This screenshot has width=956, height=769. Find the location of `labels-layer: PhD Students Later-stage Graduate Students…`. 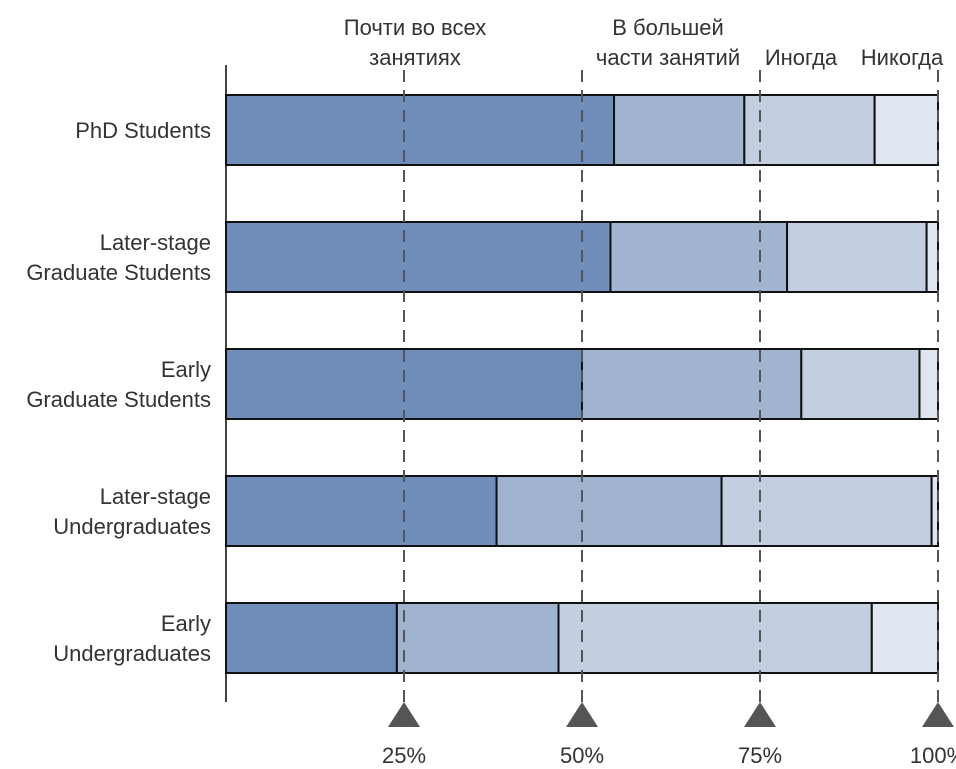

labels-layer: PhD Students Later-stage Graduate Students… is located at coordinates (118, 392).